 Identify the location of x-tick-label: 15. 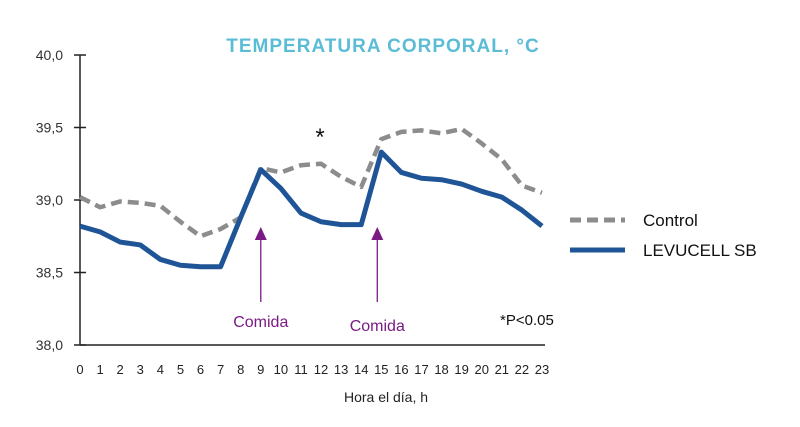
(381, 369).